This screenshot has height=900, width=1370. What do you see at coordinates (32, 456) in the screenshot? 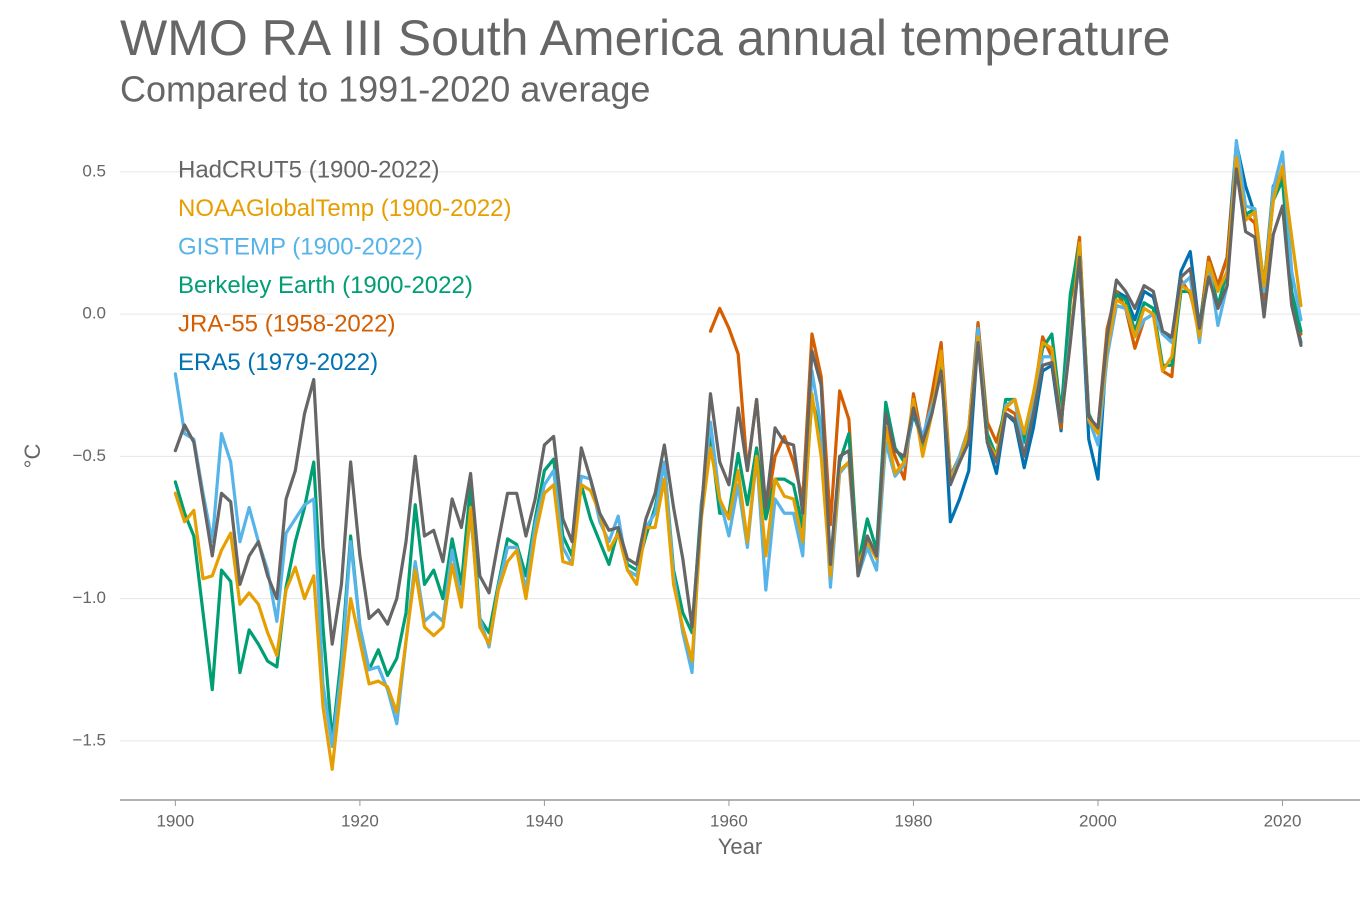
I see `y-axis-label: °C` at bounding box center [32, 456].